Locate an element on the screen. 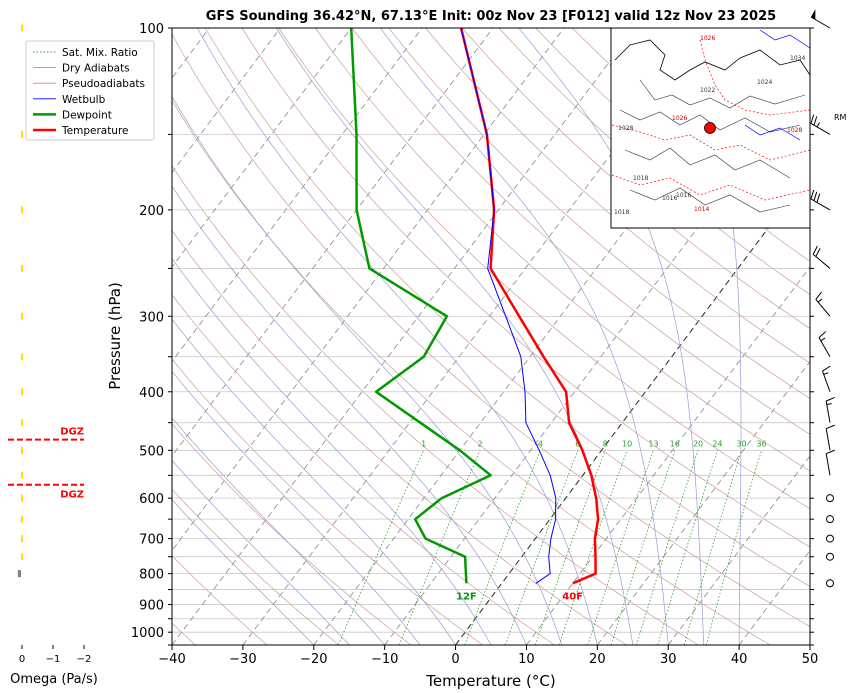 The width and height of the screenshot is (850, 693). y-tick-label: 500 is located at coordinates (151, 451).